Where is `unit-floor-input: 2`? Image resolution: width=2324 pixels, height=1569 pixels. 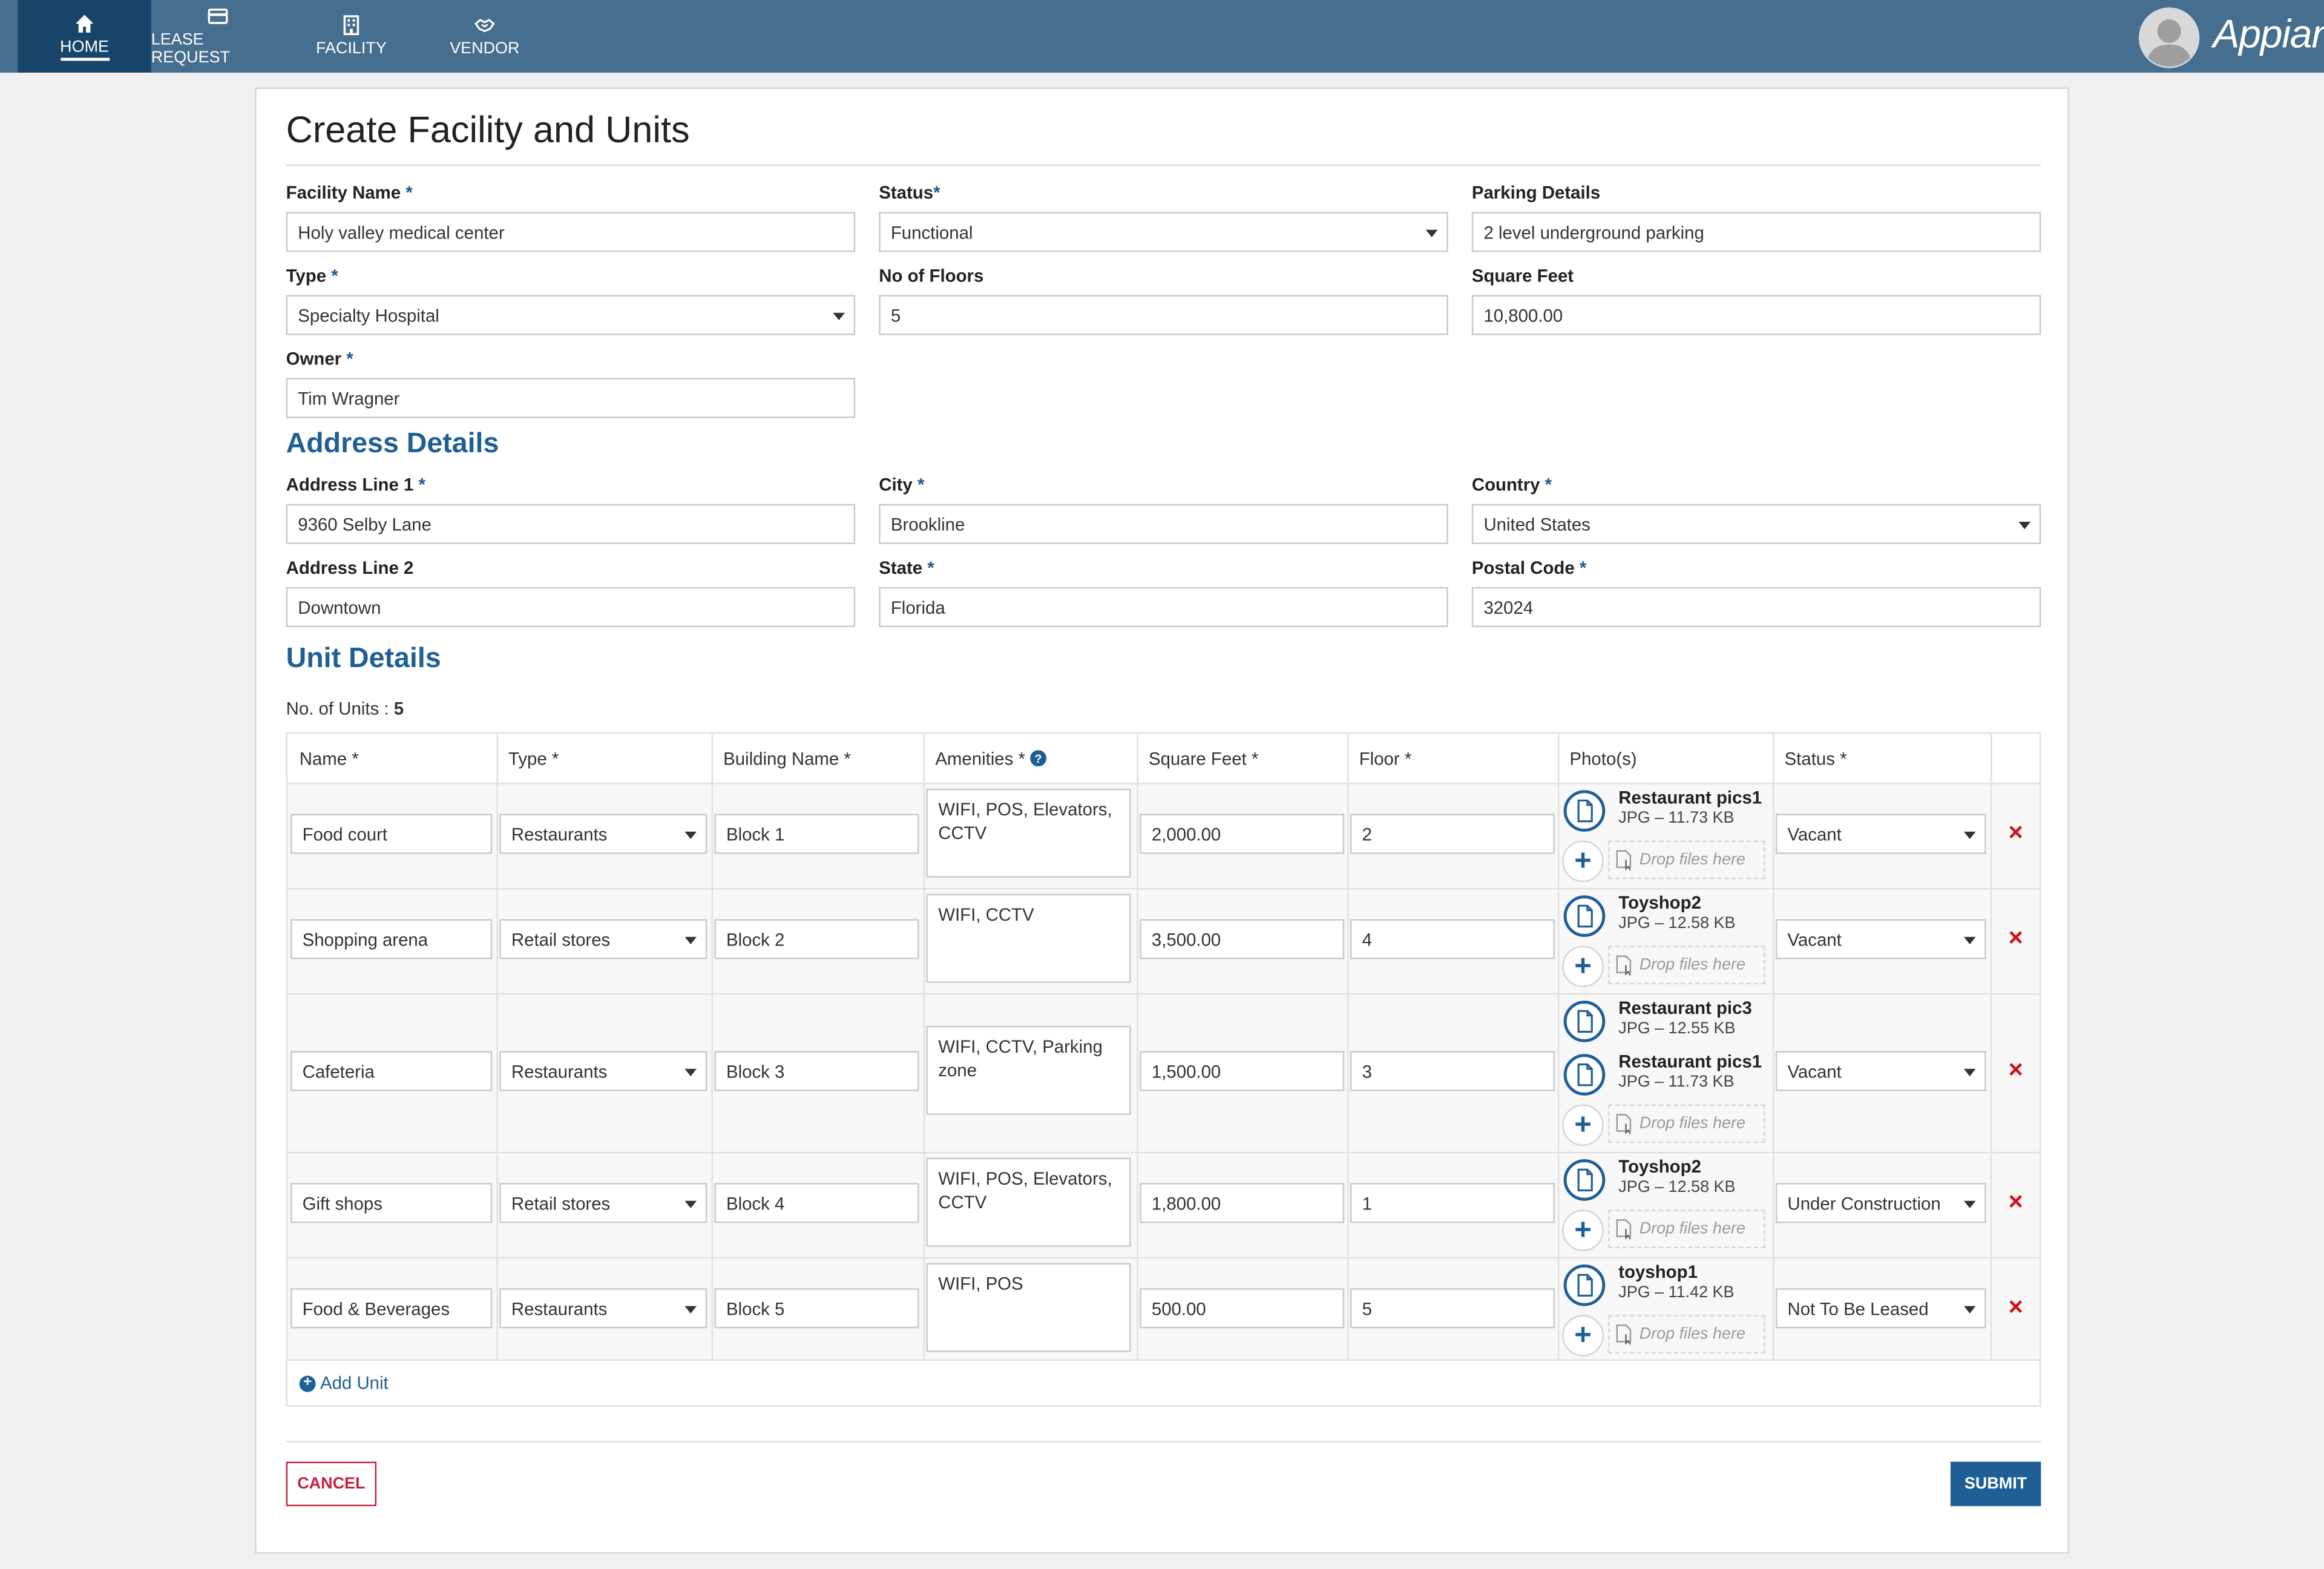 unit-floor-input: 2 is located at coordinates (1452, 834).